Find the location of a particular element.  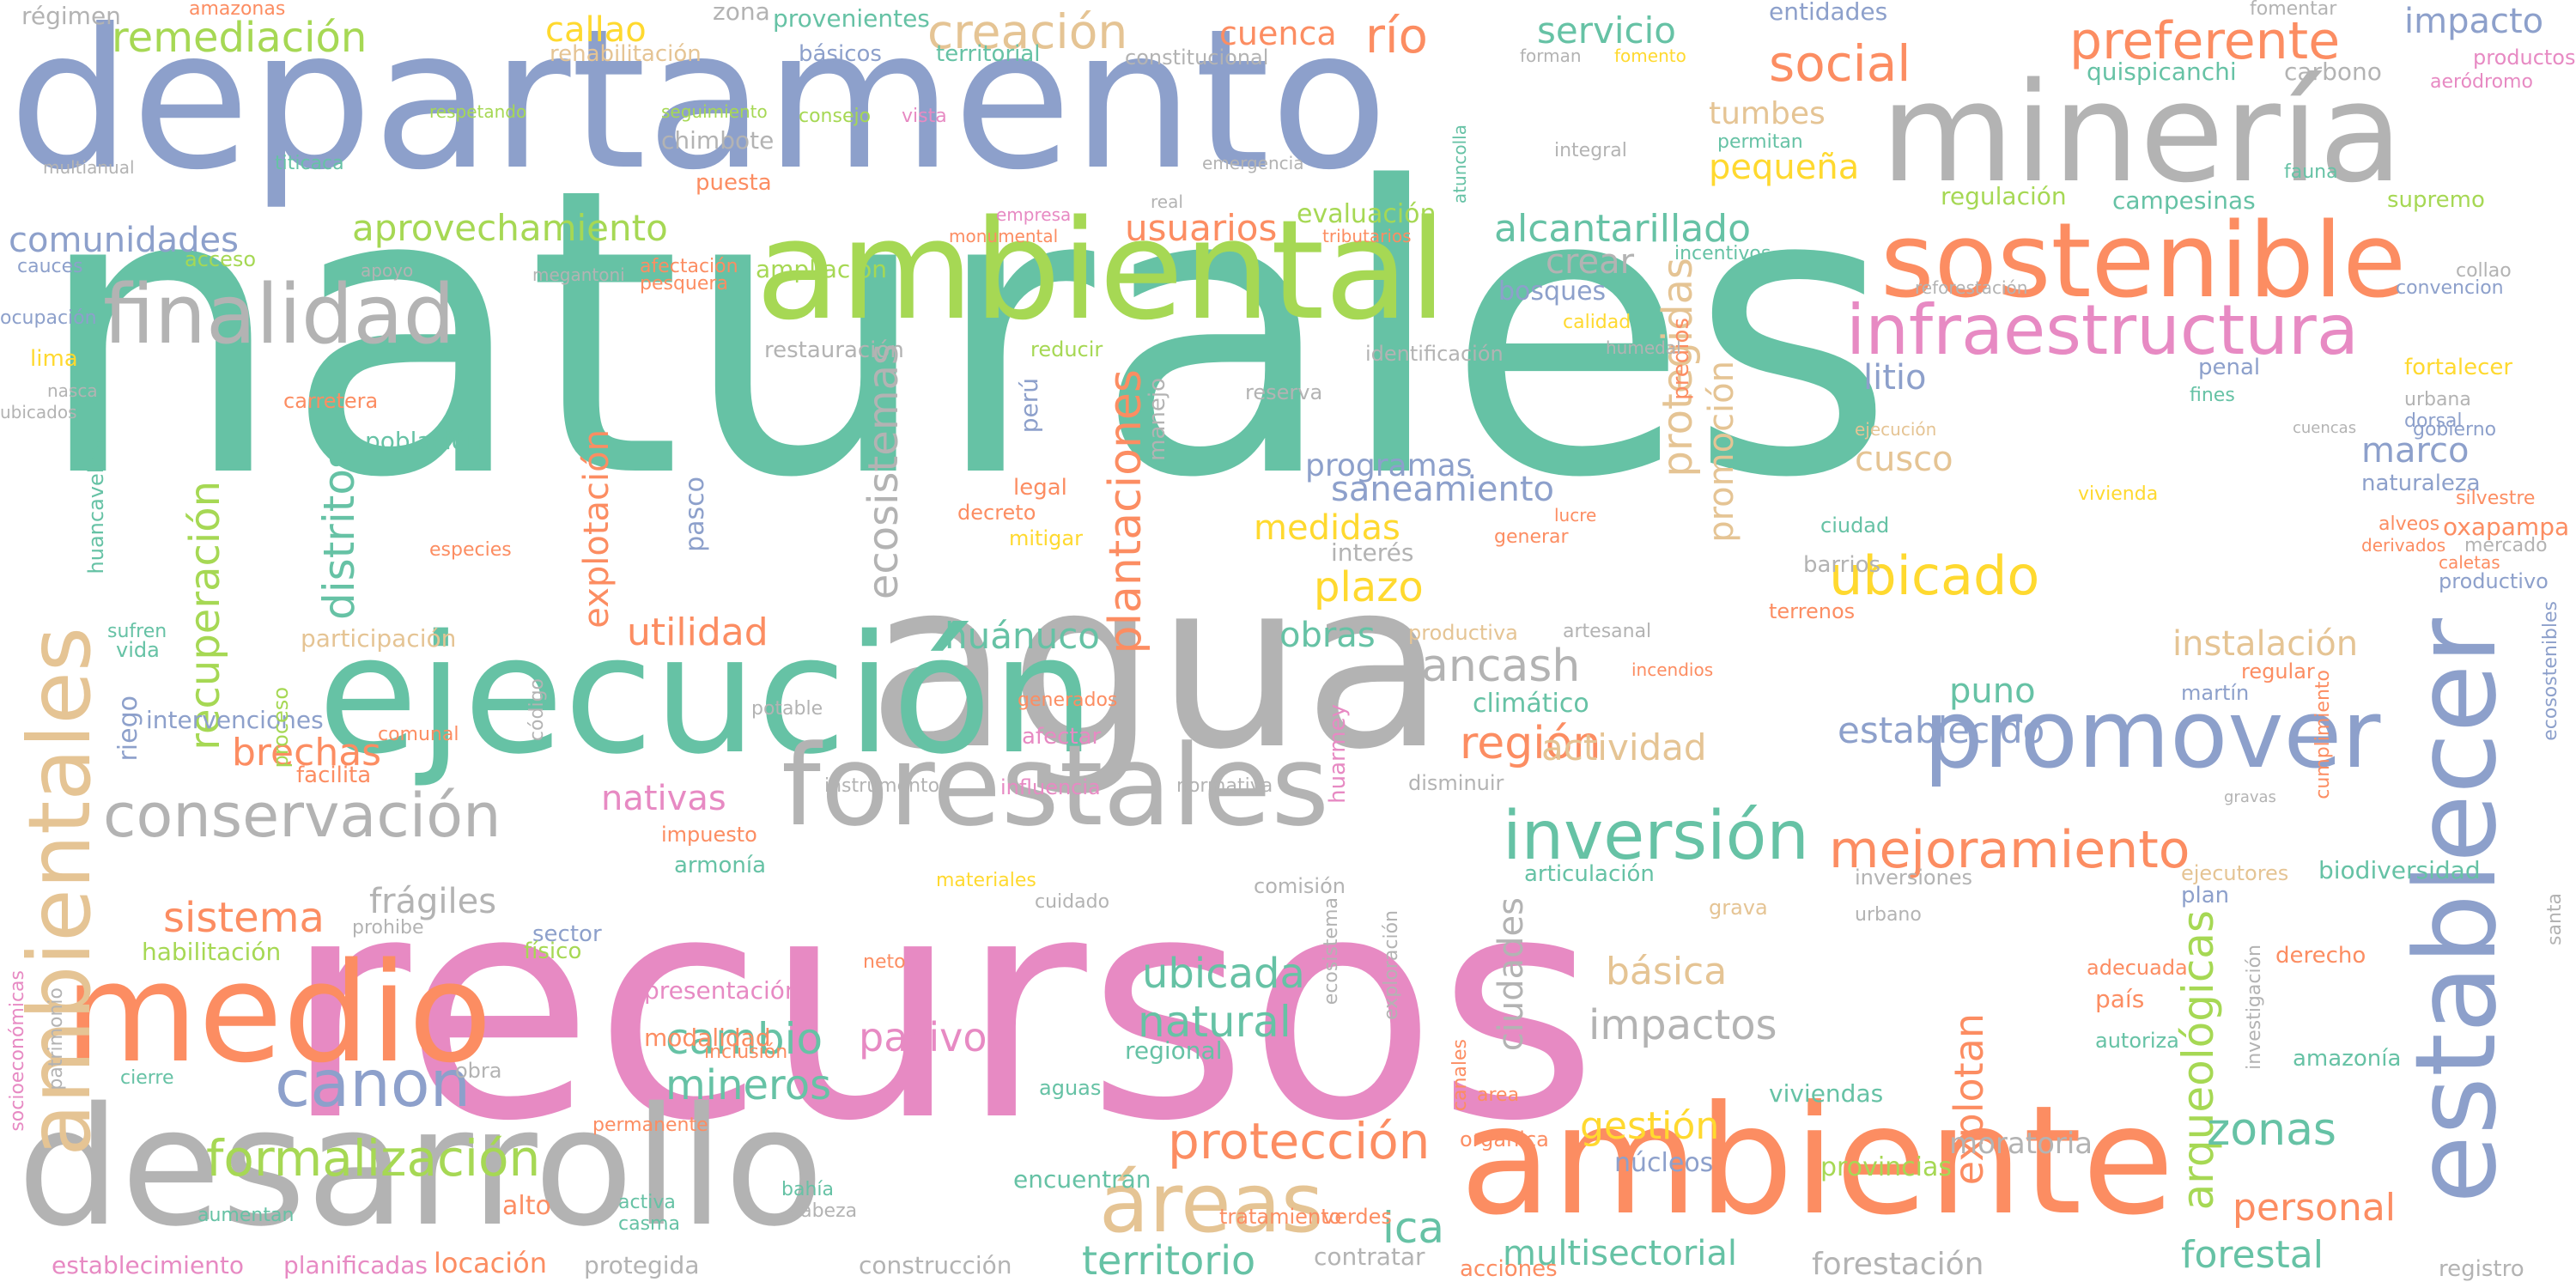

word-disminuir: disminuir is located at coordinates (1456, 783).